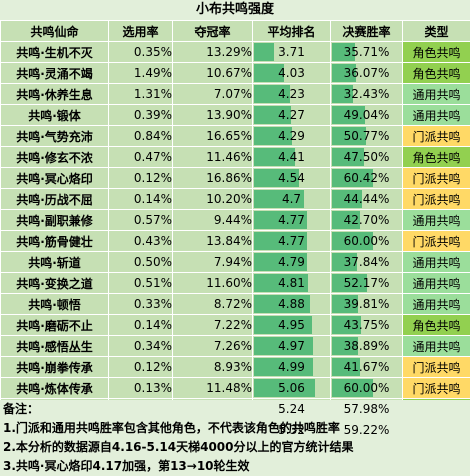 Image resolution: width=470 pixels, height=476 pixels. I want to click on avg-rank-label: 5.24, so click(291, 409).